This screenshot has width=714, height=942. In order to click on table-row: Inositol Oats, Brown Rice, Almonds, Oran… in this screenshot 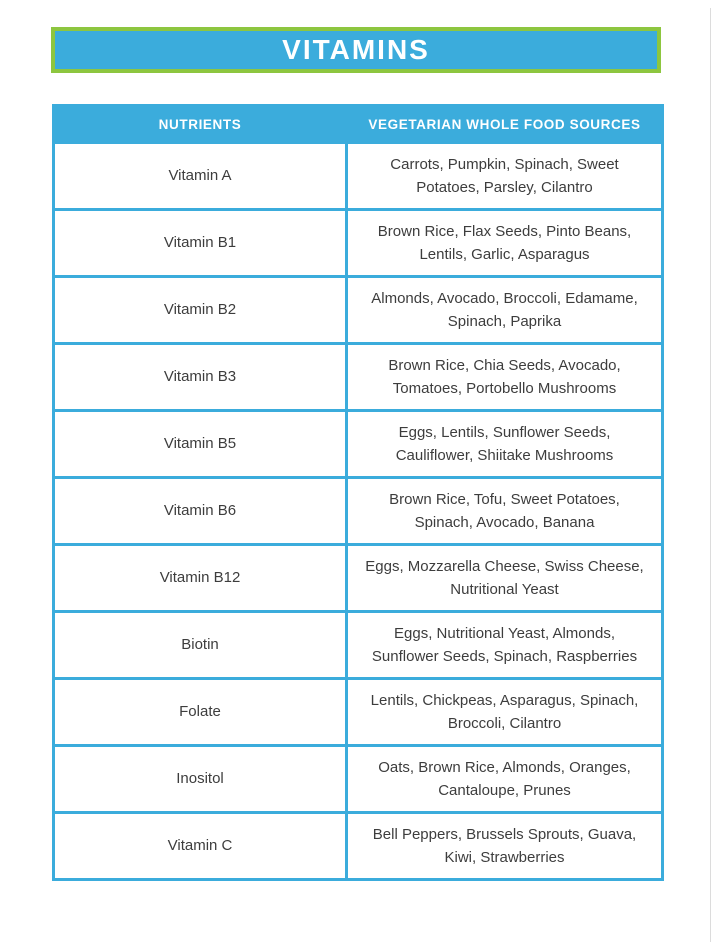, I will do `click(358, 779)`.